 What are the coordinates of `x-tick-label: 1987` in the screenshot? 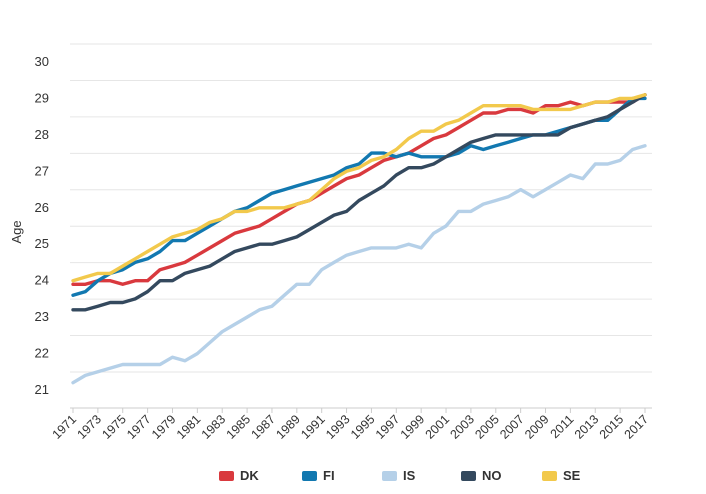 It's located at (264, 427).